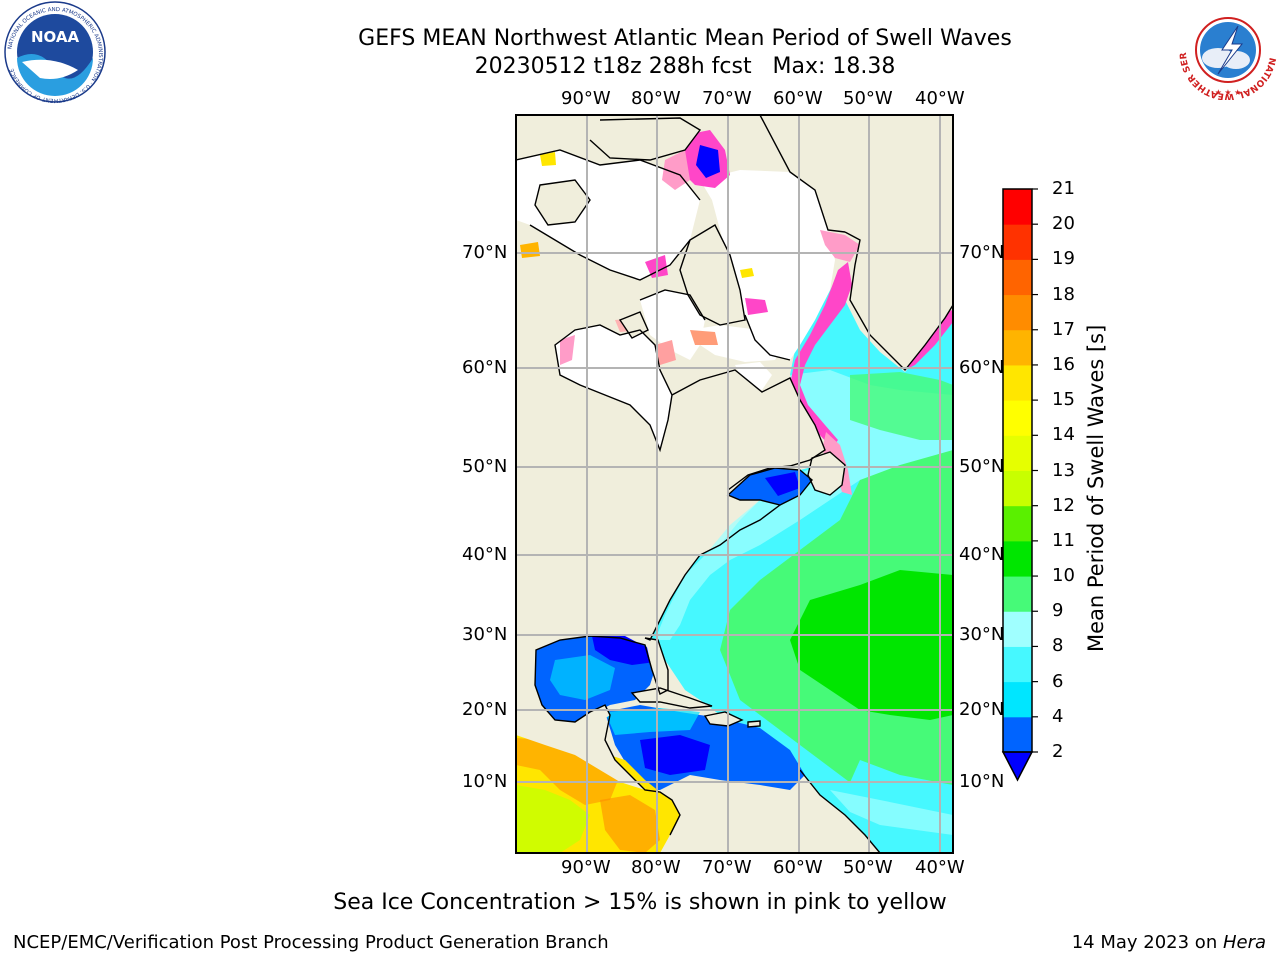  I want to click on labrador, so click(743, 430).